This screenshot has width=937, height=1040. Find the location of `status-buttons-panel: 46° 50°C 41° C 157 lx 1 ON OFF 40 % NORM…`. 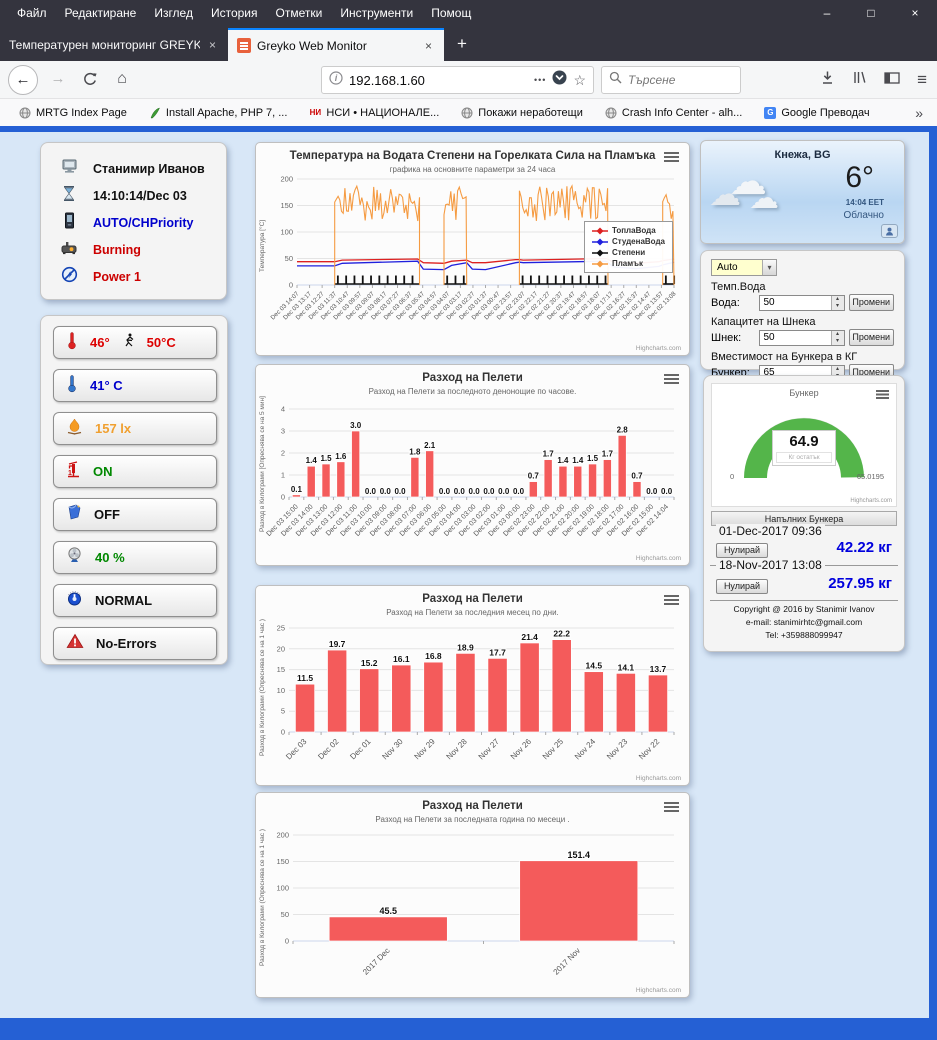

status-buttons-panel: 46° 50°C 41° C 157 lx 1 ON OFF 40 % NORM… is located at coordinates (134, 490).